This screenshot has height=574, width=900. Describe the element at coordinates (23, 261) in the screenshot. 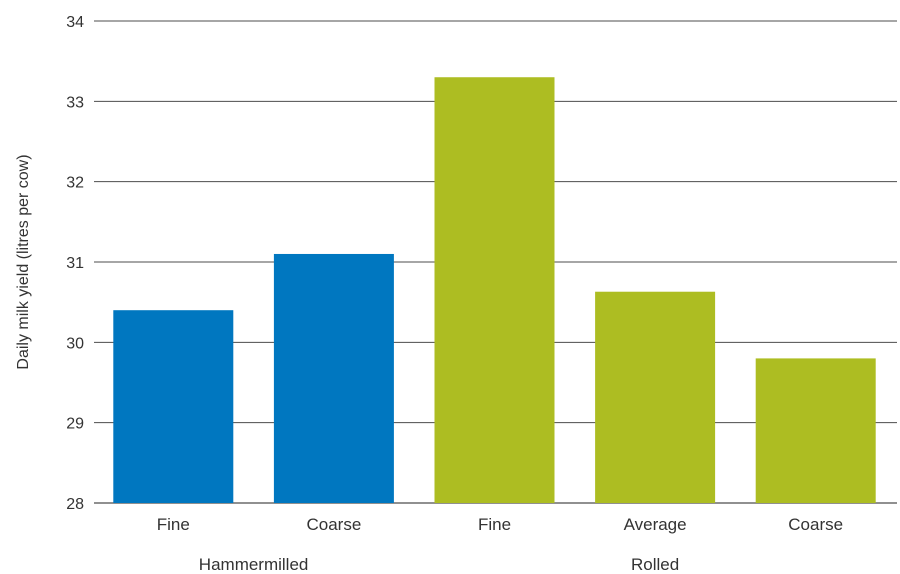

I see `y-axis-title: Daily milk yield (litres per cow)` at that location.